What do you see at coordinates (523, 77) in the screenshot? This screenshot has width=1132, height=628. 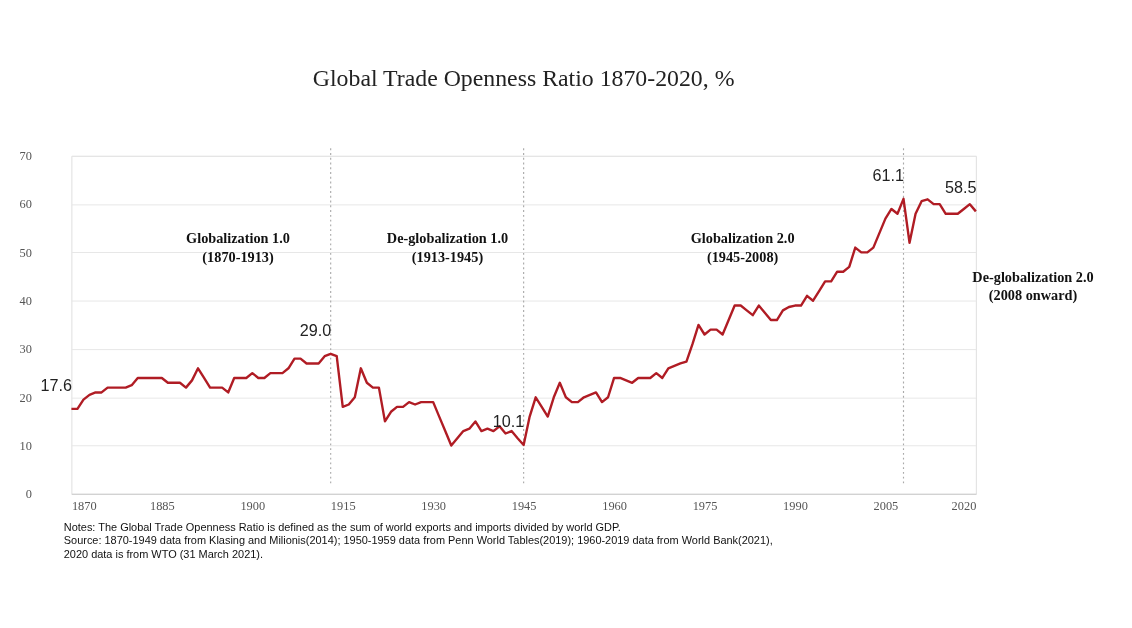 I see `chart-title: Global Trade Openness Ratio 1870-2020, %` at bounding box center [523, 77].